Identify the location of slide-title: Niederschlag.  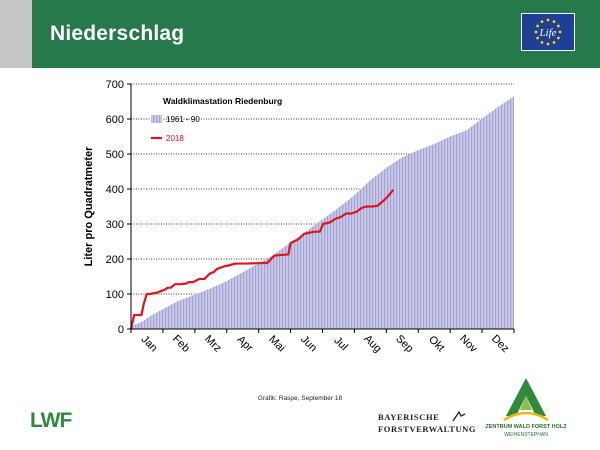
(117, 33).